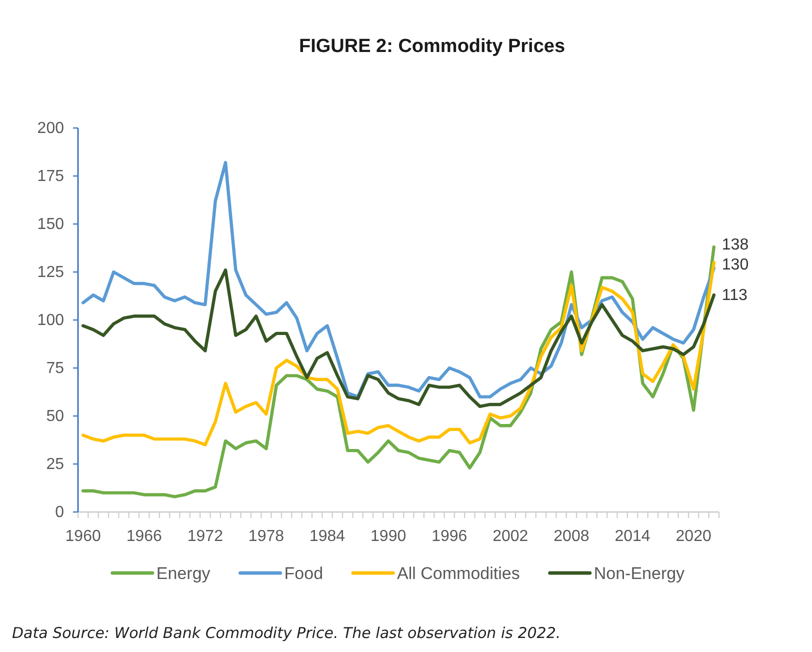 The width and height of the screenshot is (812, 652). Describe the element at coordinates (640, 573) in the screenshot. I see `legend-label: Non-Energy` at that location.